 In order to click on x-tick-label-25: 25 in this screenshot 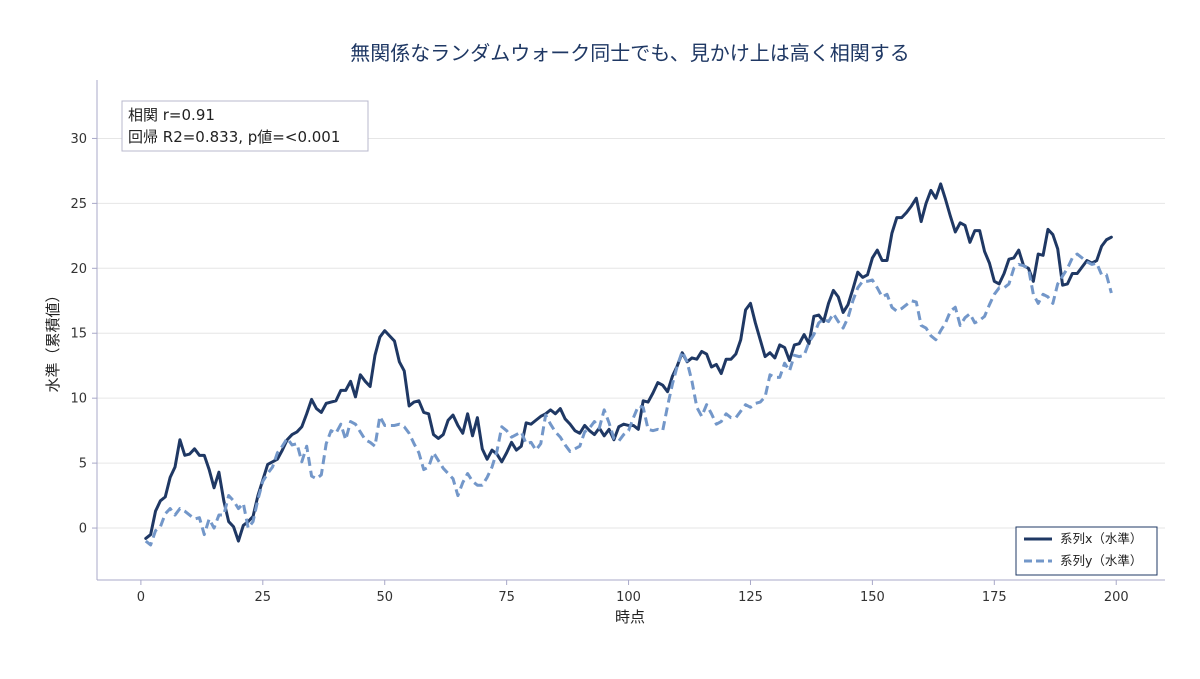, I will do `click(263, 597)`.